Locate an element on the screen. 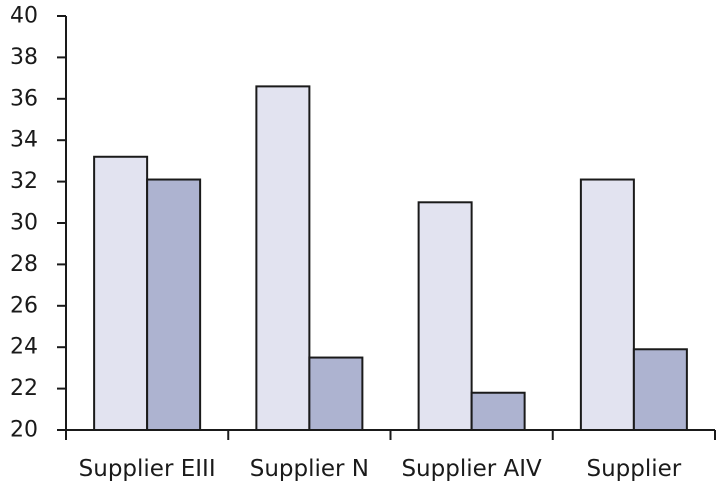 Image resolution: width=716 pixels, height=493 pixels. y-tick-label: 26 is located at coordinates (24, 305).